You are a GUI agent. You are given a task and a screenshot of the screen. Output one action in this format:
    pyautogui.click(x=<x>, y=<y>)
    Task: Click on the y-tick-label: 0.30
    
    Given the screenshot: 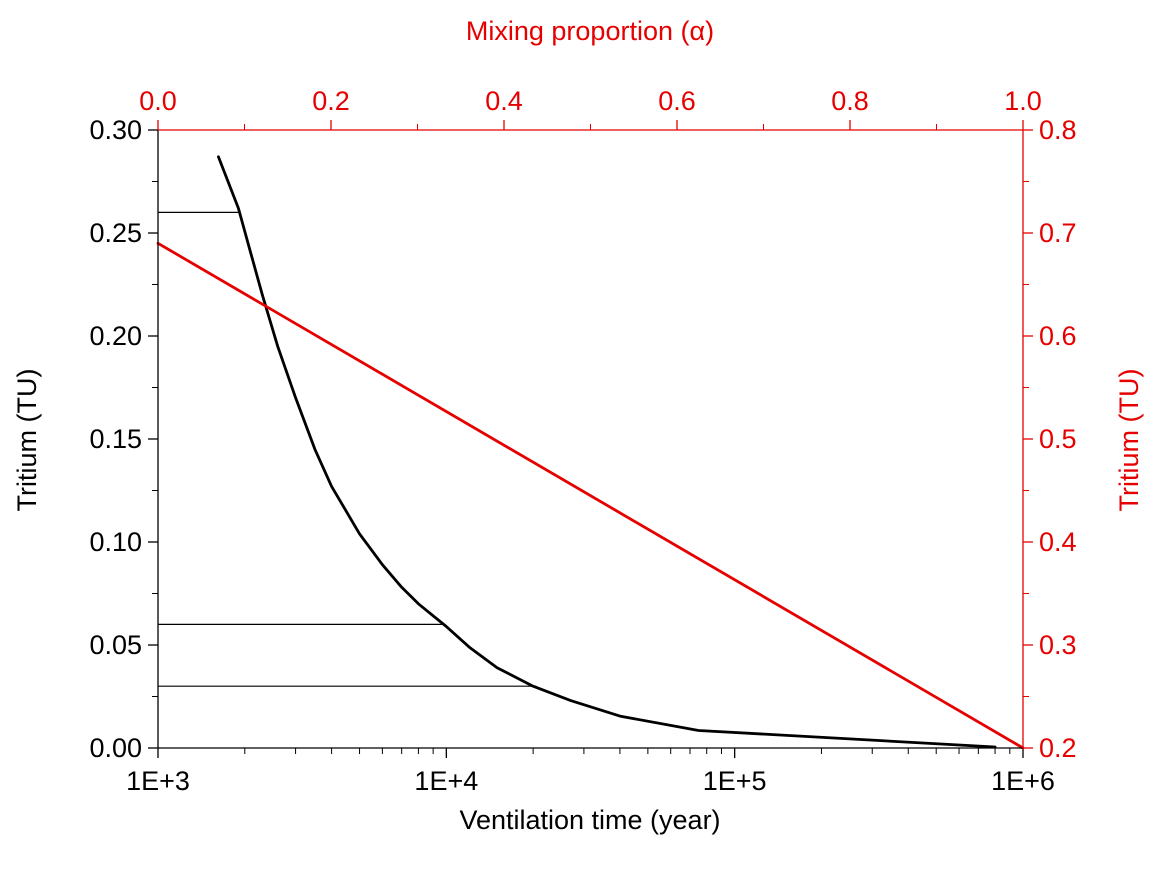 What is the action you would take?
    pyautogui.click(x=115, y=130)
    